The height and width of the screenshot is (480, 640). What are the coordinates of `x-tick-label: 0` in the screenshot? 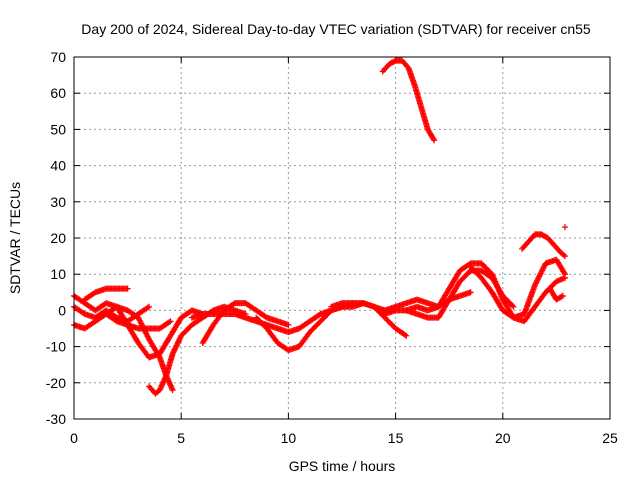 It's located at (74, 438).